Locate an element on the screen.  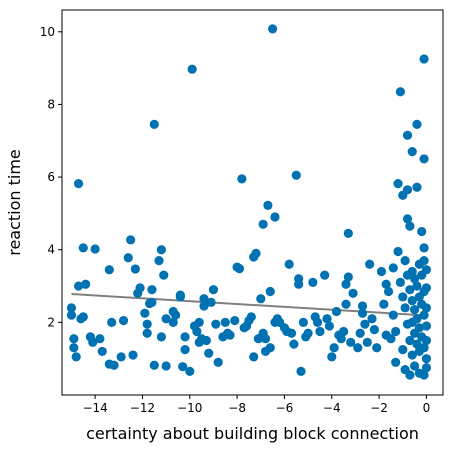
x-tick-label: −8 is located at coordinates (237, 408).